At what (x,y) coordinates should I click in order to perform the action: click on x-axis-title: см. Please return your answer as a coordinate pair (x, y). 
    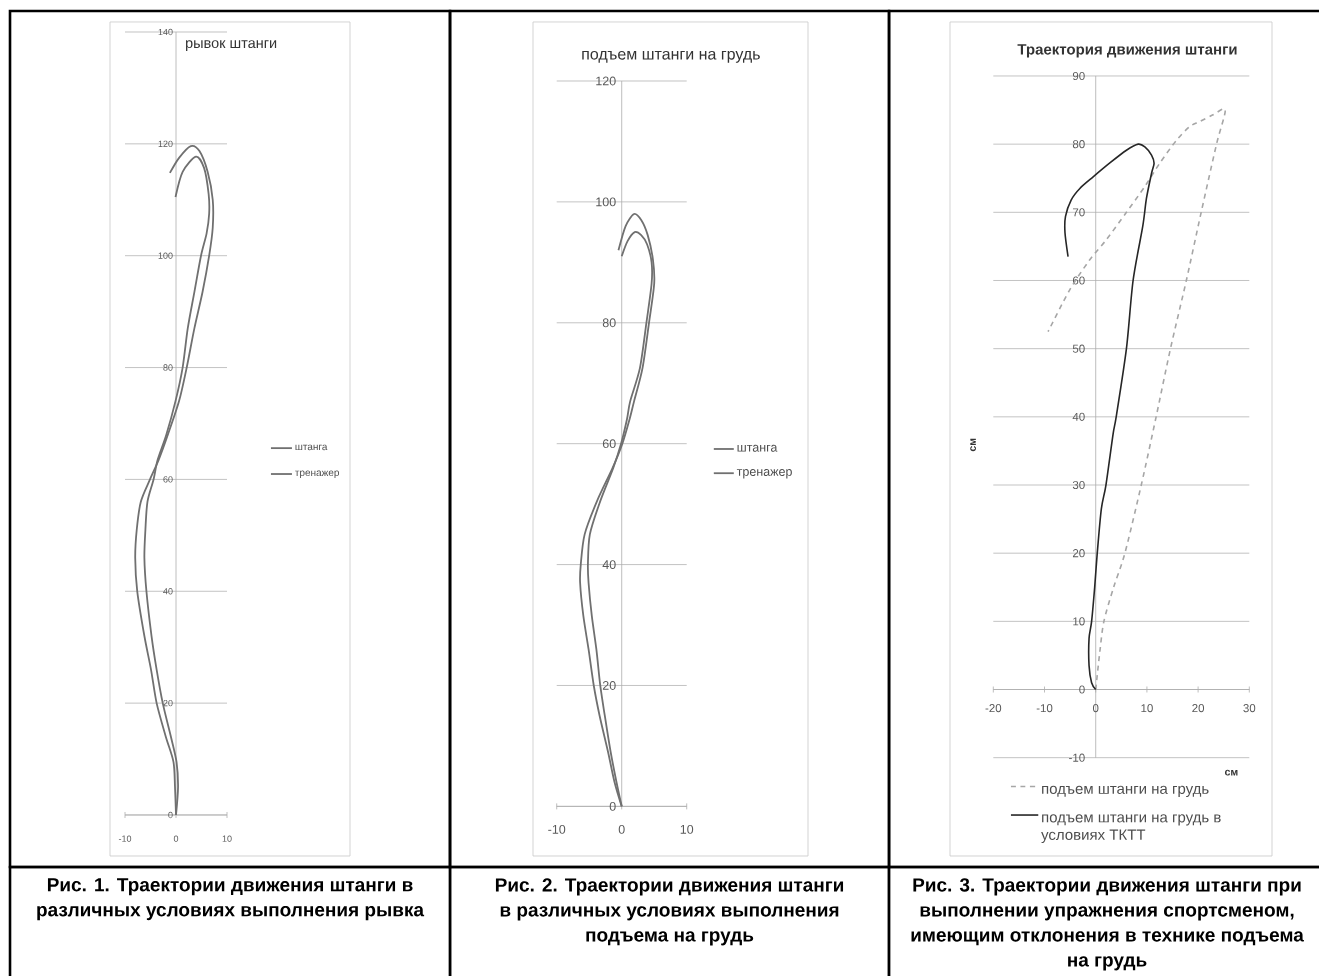
    Looking at the image, I should click on (1231, 772).